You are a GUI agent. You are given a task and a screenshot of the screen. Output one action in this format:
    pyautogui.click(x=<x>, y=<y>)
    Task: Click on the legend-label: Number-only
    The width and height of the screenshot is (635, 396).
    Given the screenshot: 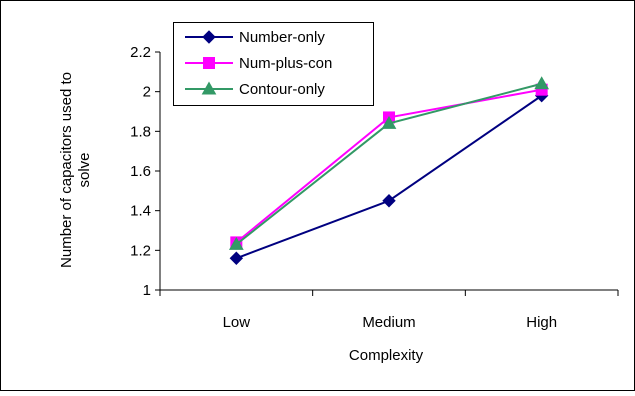 What is the action you would take?
    pyautogui.click(x=282, y=37)
    